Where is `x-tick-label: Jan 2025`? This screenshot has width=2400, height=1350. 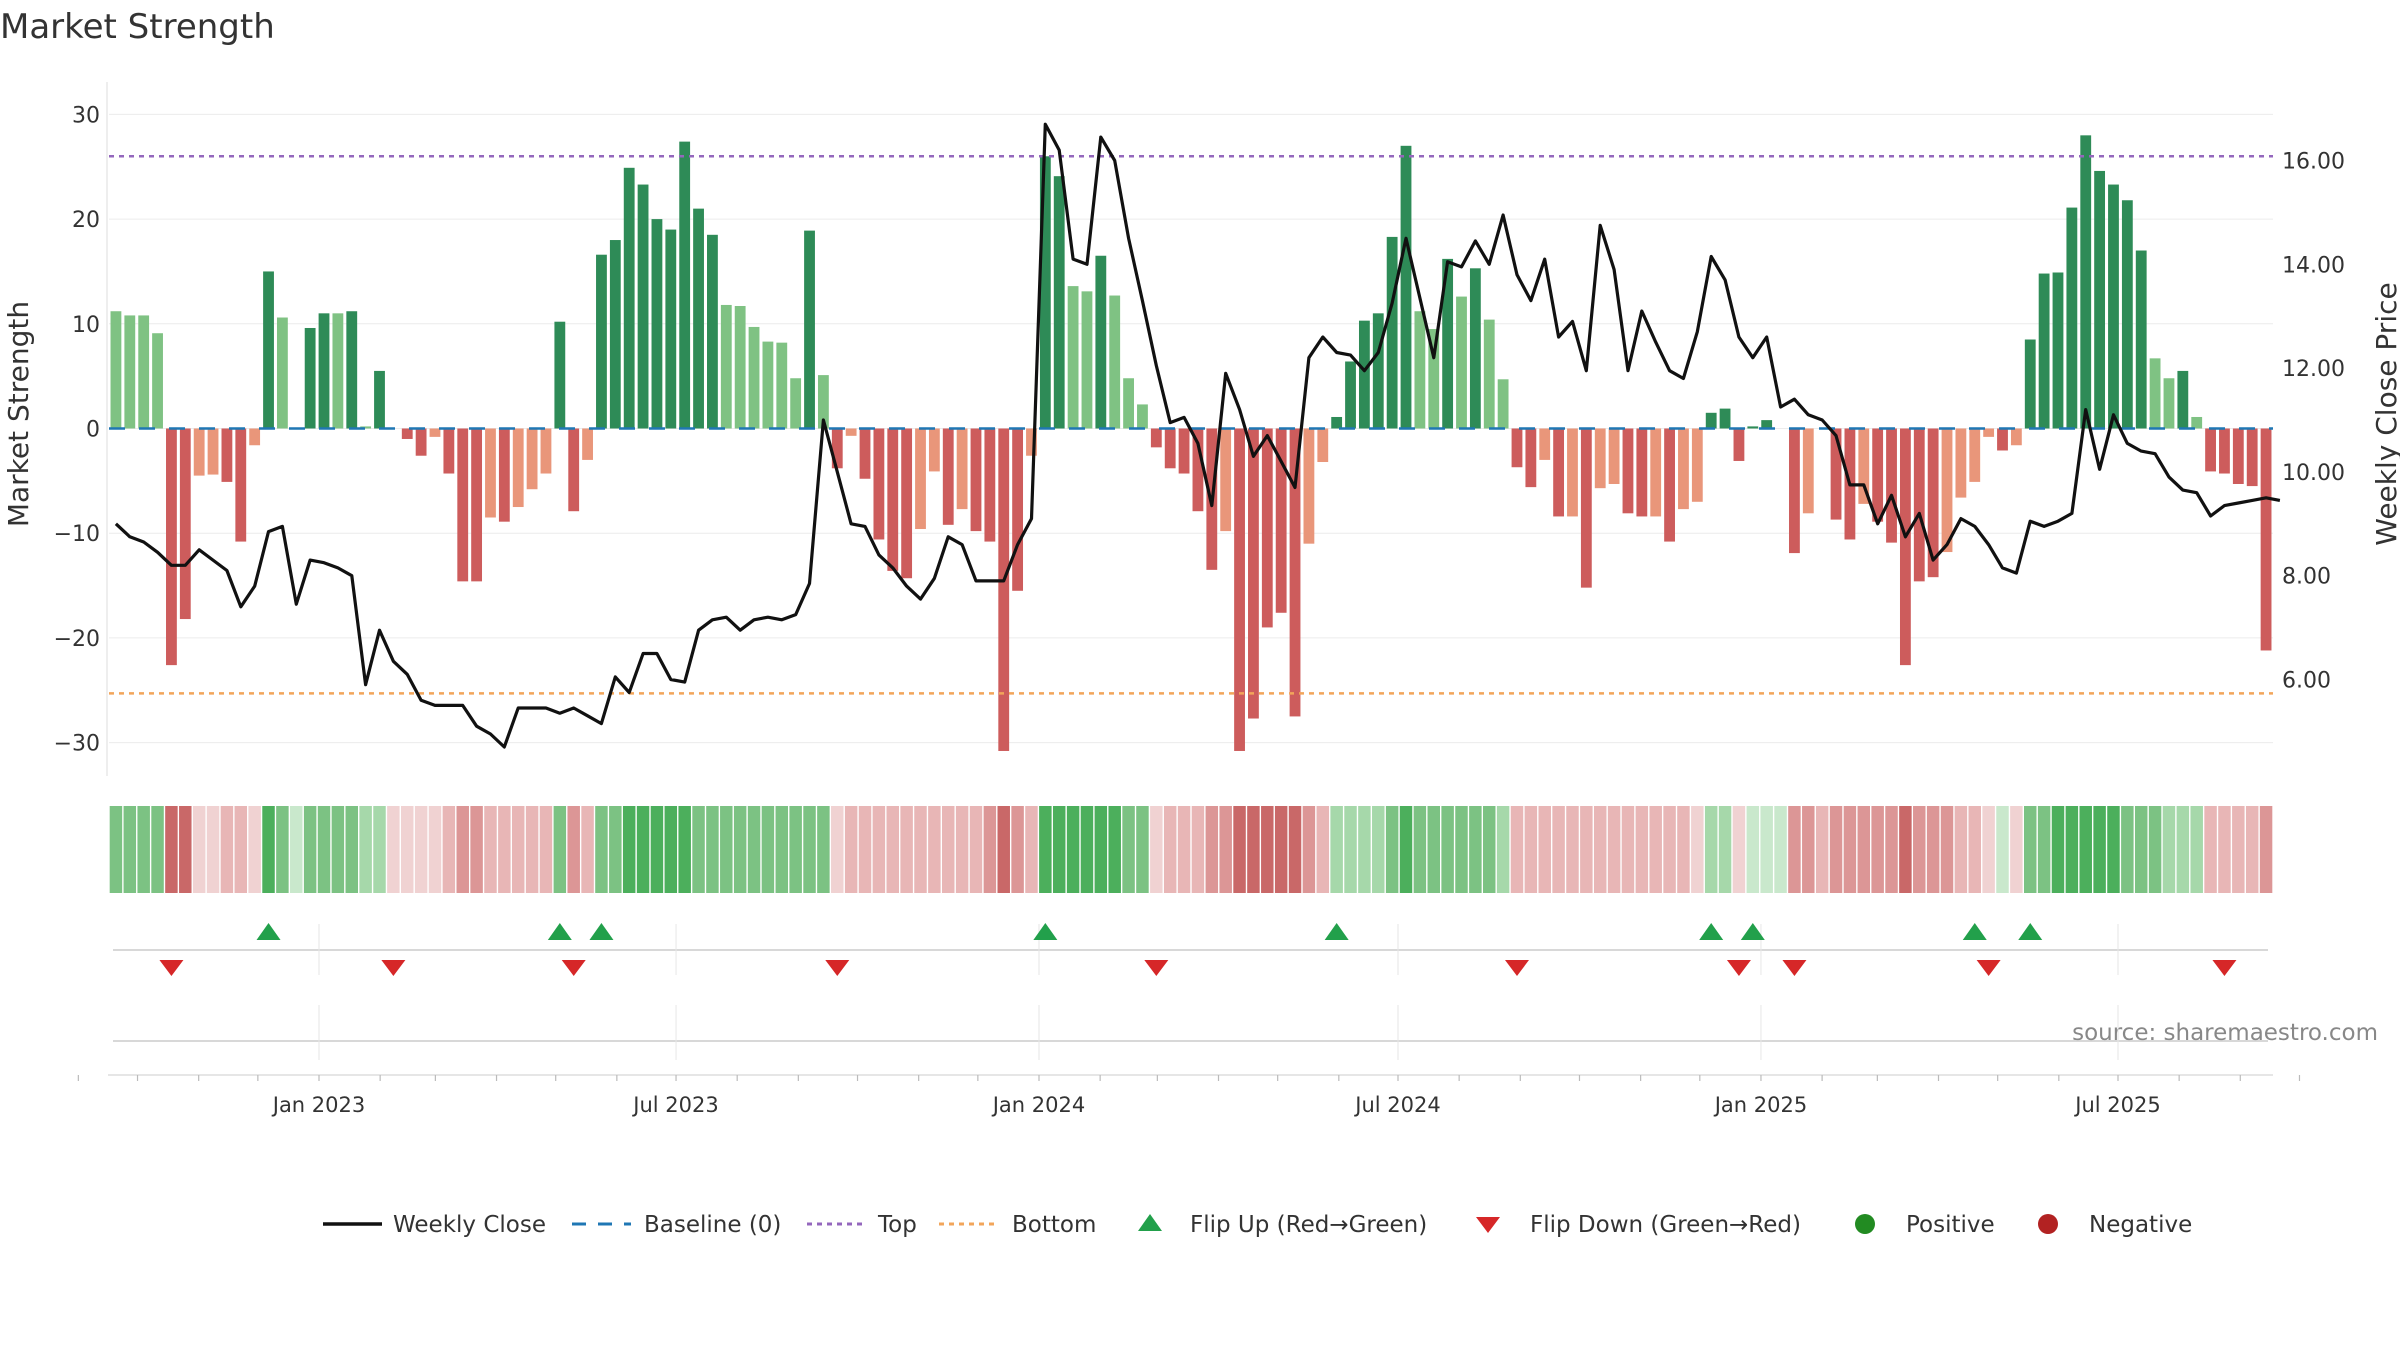
x-tick-label: Jan 2025 is located at coordinates (1760, 1105).